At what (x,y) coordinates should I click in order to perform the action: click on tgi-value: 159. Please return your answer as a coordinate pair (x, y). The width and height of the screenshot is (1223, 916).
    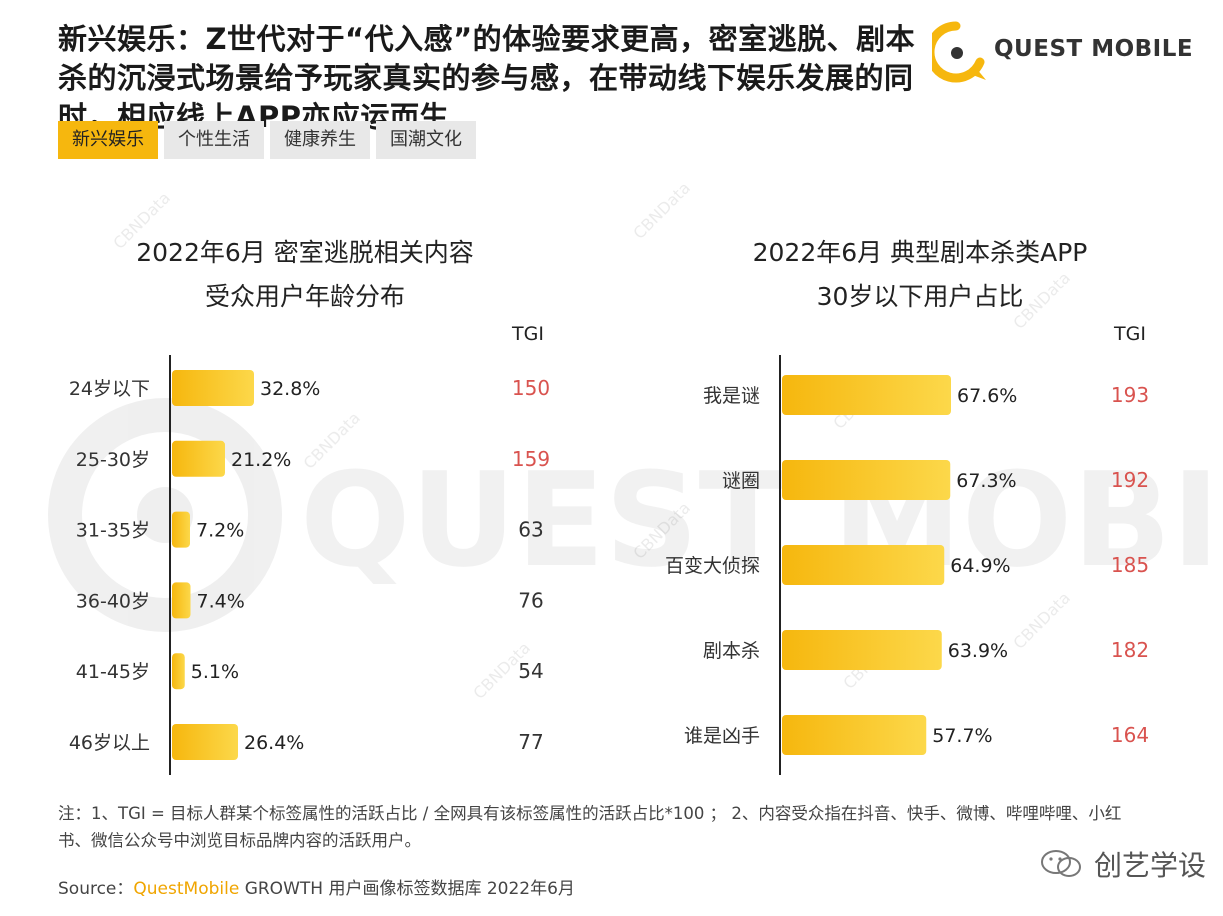
    Looking at the image, I should click on (531, 459).